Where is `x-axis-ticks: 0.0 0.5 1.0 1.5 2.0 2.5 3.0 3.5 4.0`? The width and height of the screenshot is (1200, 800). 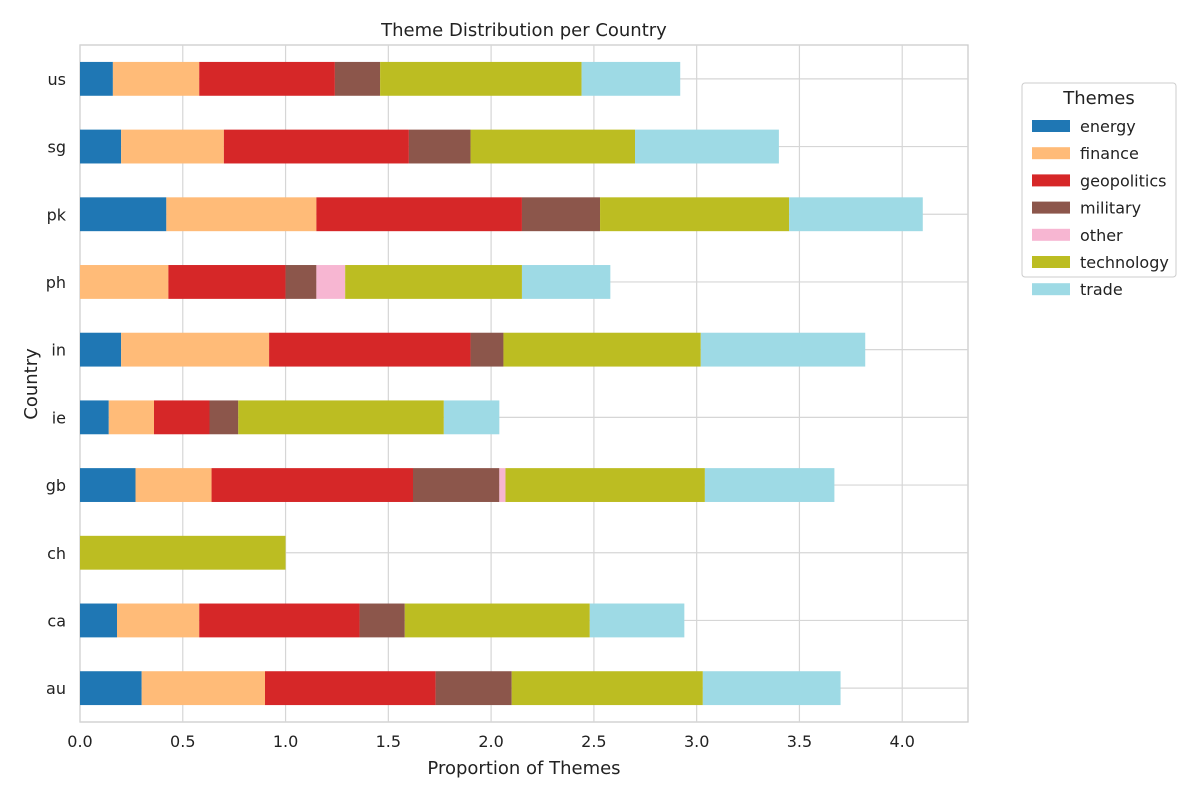
x-axis-ticks: 0.0 0.5 1.0 1.5 2.0 2.5 3.0 3.5 4.0 is located at coordinates (491, 741).